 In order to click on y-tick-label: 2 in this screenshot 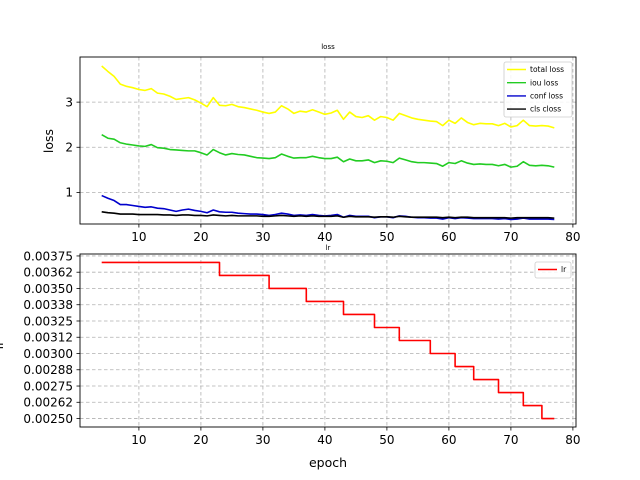, I will do `click(69, 148)`.